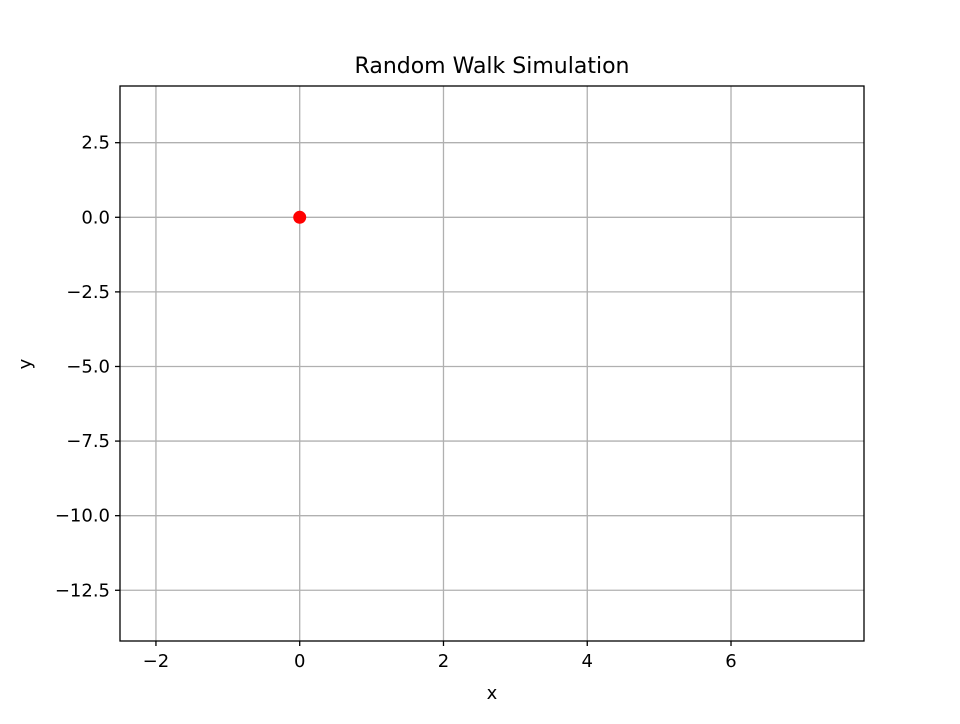 Image resolution: width=960 pixels, height=724 pixels. What do you see at coordinates (730, 661) in the screenshot?
I see `x-tick-label: 6` at bounding box center [730, 661].